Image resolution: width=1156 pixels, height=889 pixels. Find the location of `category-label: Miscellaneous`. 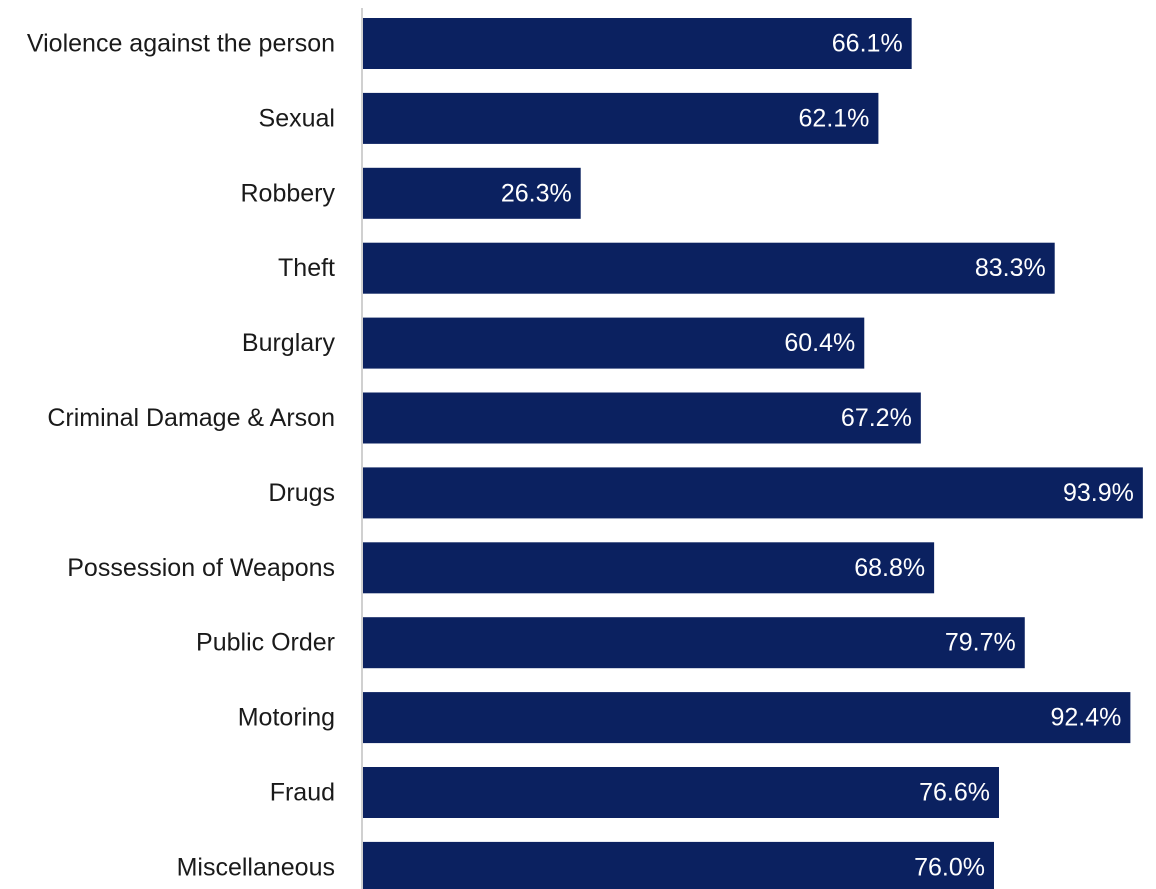

category-label: Miscellaneous is located at coordinates (256, 867).